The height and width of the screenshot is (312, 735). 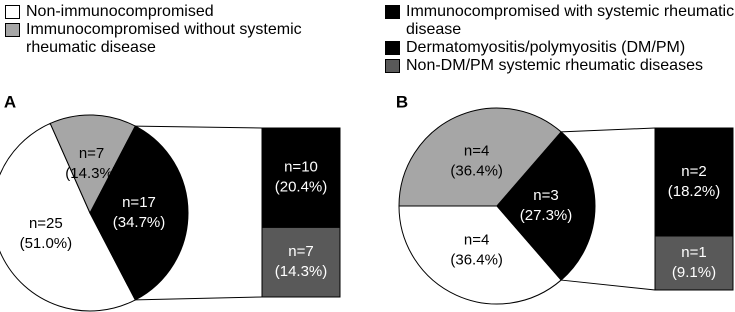 What do you see at coordinates (300, 251) in the screenshot?
I see `bar-count-label: n=7` at bounding box center [300, 251].